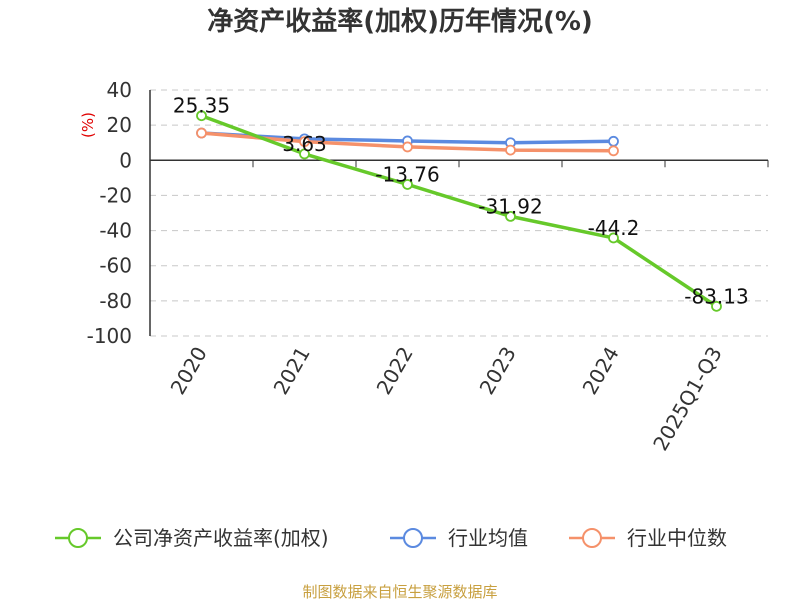 Image resolution: width=800 pixels, height=604 pixels. I want to click on y-tick-label: 20, so click(119, 125).